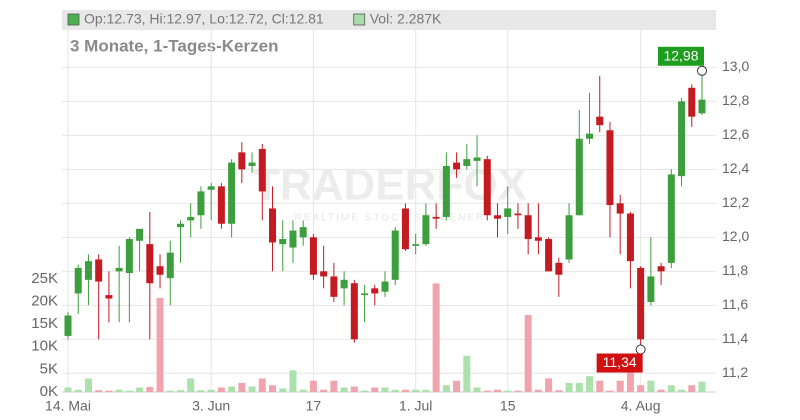 The height and width of the screenshot is (420, 800). Describe the element at coordinates (390, 185) in the screenshot. I see `watermark: TRADERFOX` at that location.